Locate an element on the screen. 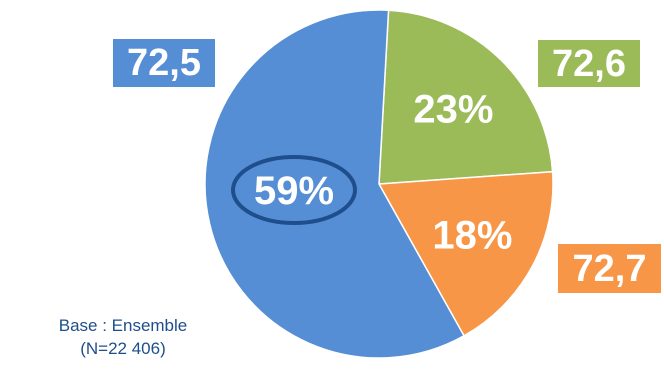 This screenshot has width=664, height=369. legend-label-green: 72,6 is located at coordinates (589, 63).